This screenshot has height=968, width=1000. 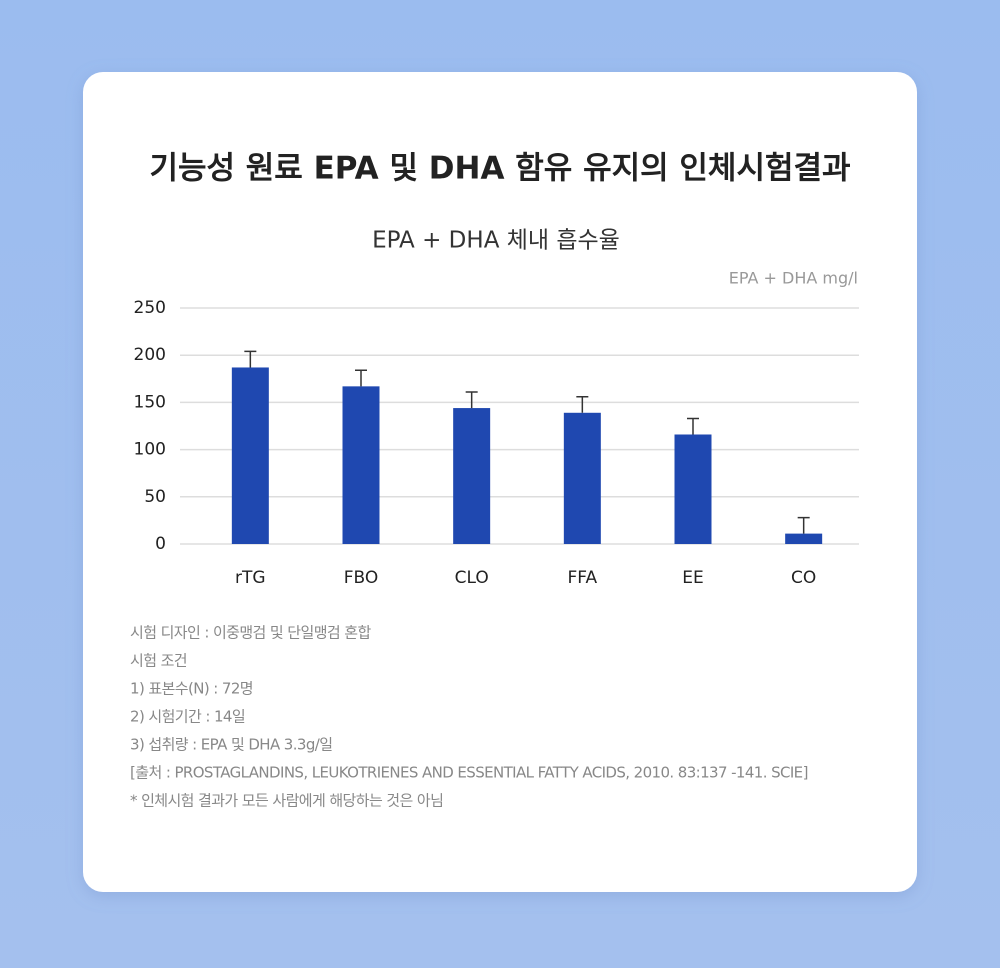 What do you see at coordinates (286, 801) in the screenshot?
I see `note: * 인체시험 결과가 모든 사람에게 해당하는 것은 아님` at bounding box center [286, 801].